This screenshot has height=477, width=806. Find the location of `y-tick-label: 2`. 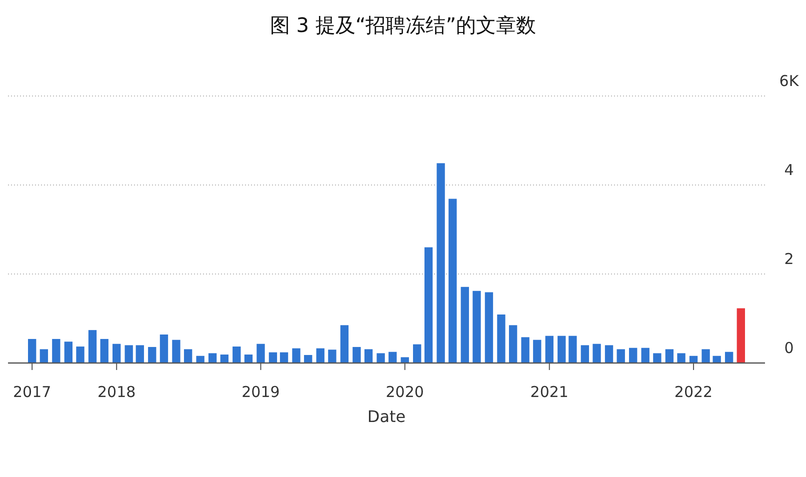

y-tick-label: 2 is located at coordinates (789, 259).